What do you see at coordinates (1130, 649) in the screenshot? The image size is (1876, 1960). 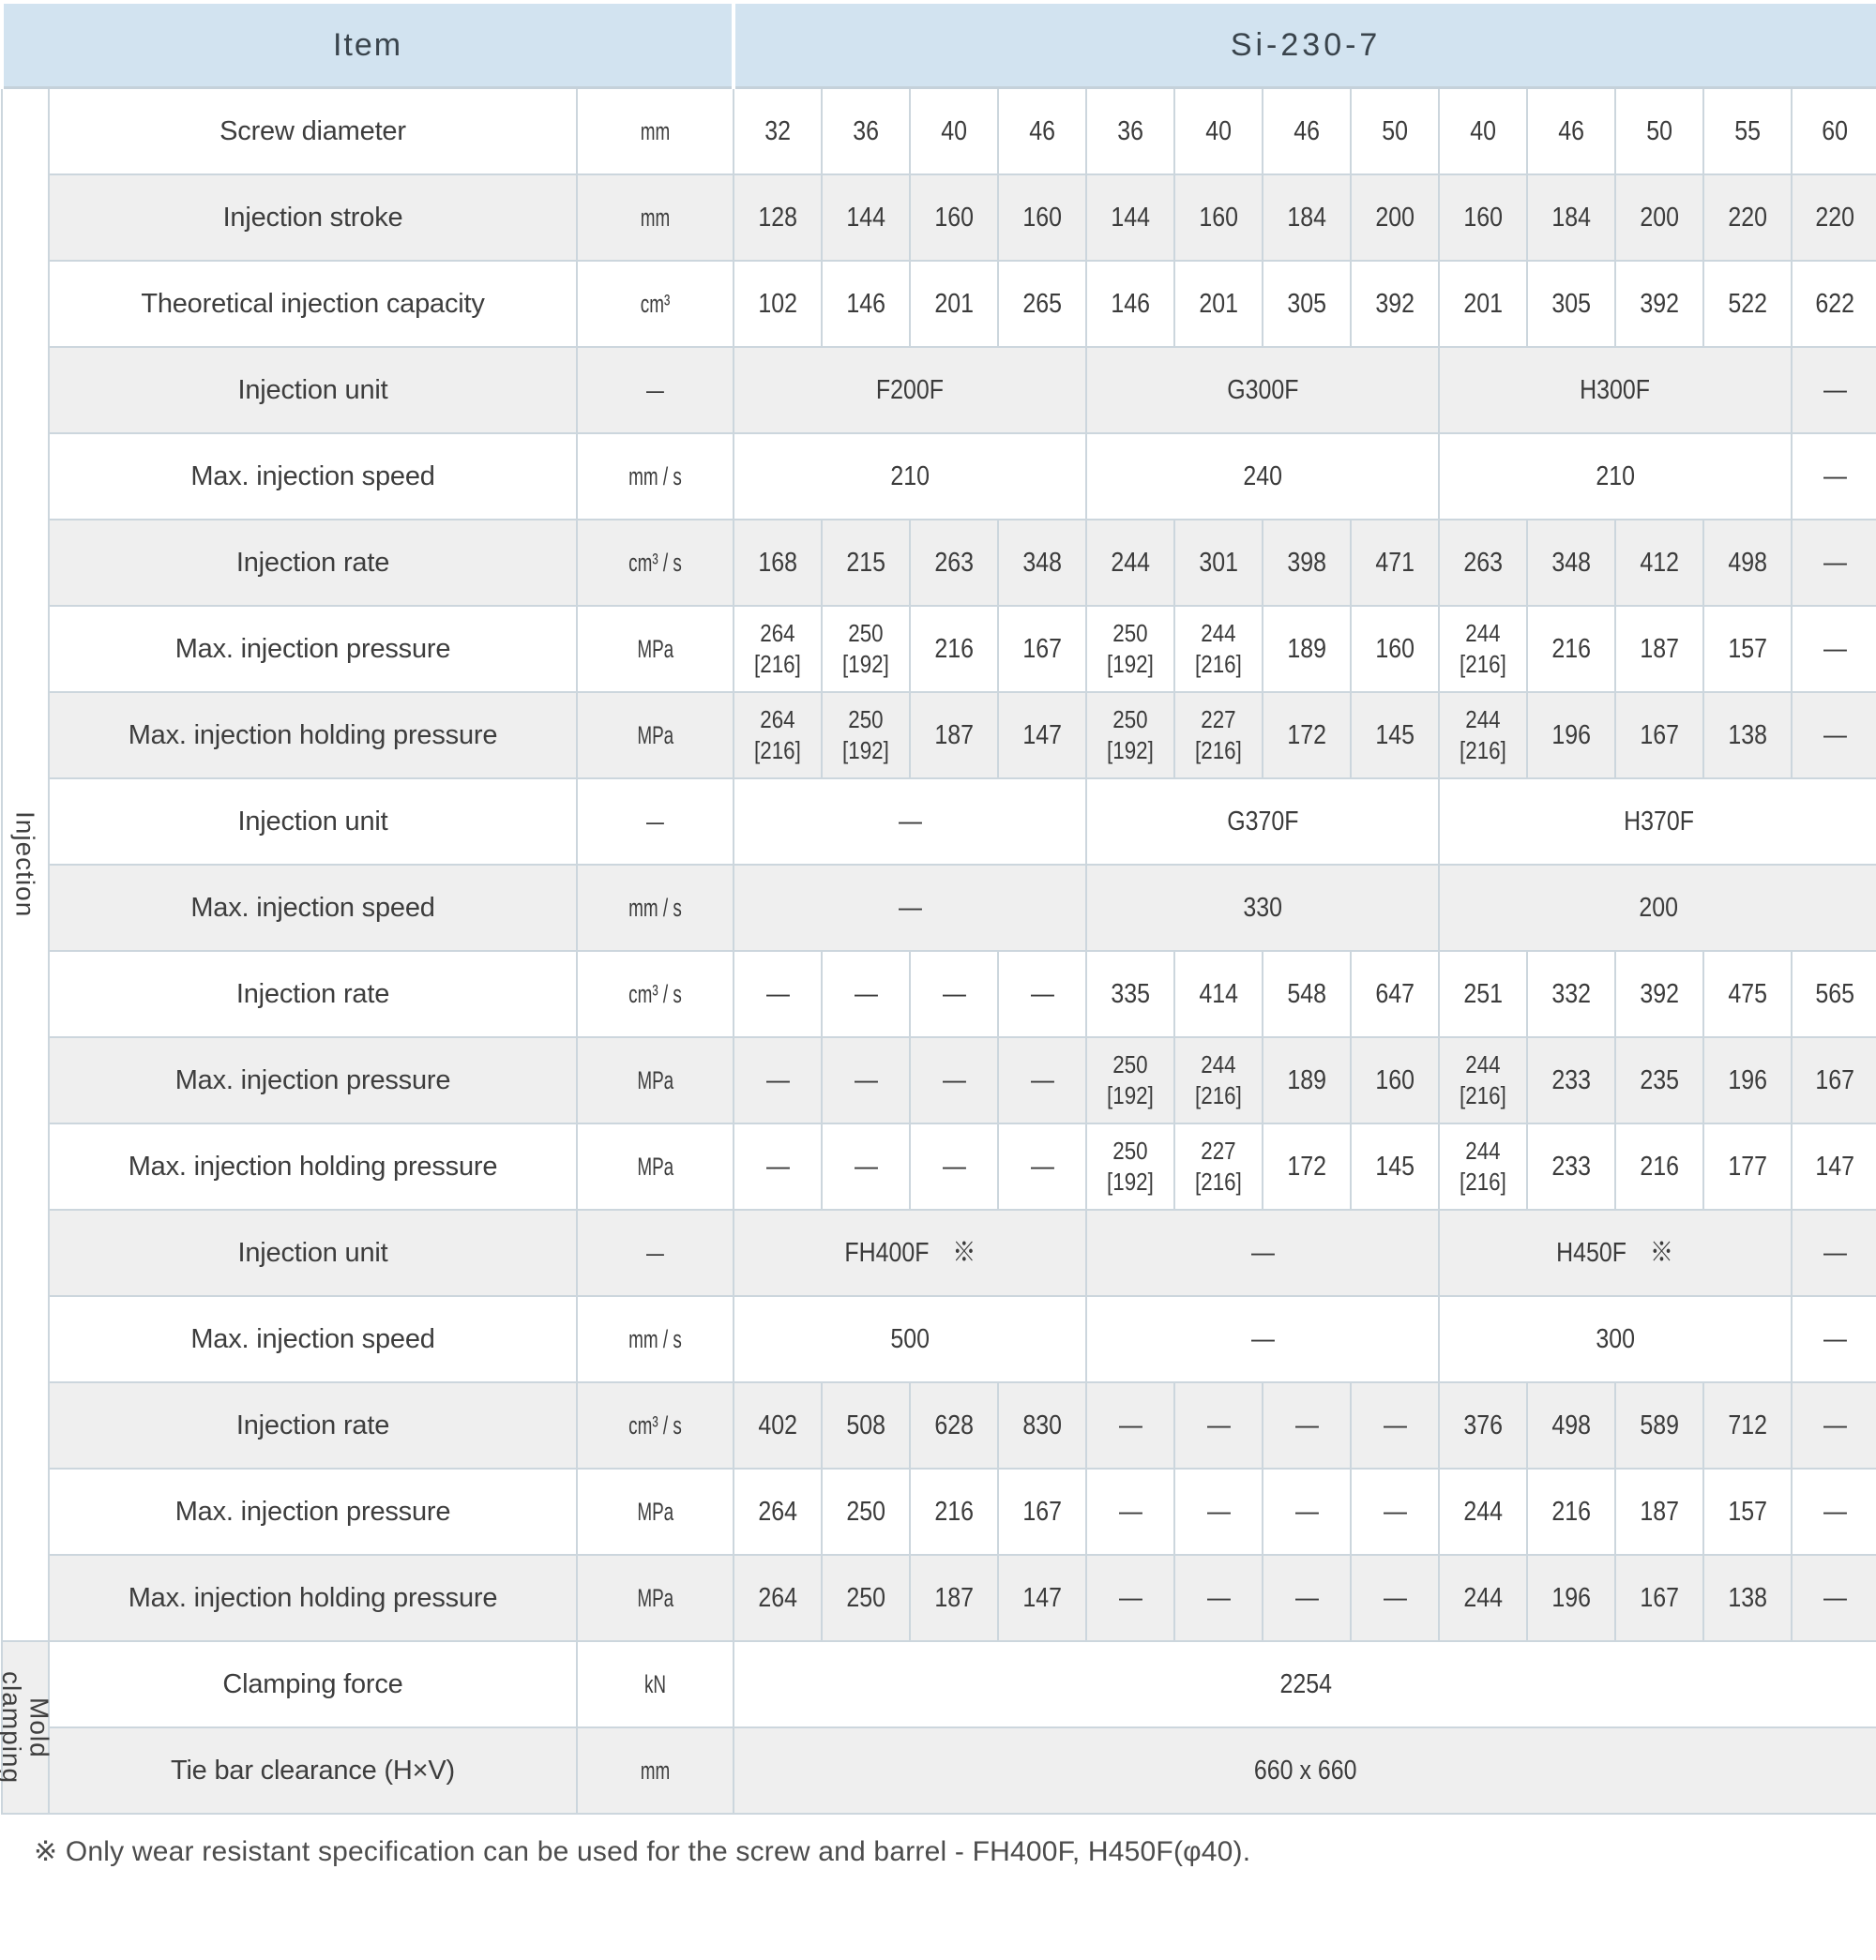 I see `value-cell: 250 [192]` at bounding box center [1130, 649].